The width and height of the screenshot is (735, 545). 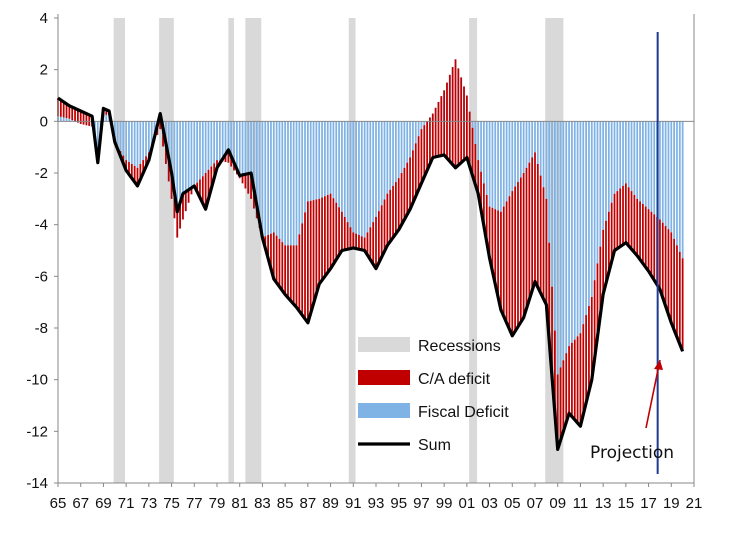 I want to click on x-tick-label: 89, so click(x=330, y=503).